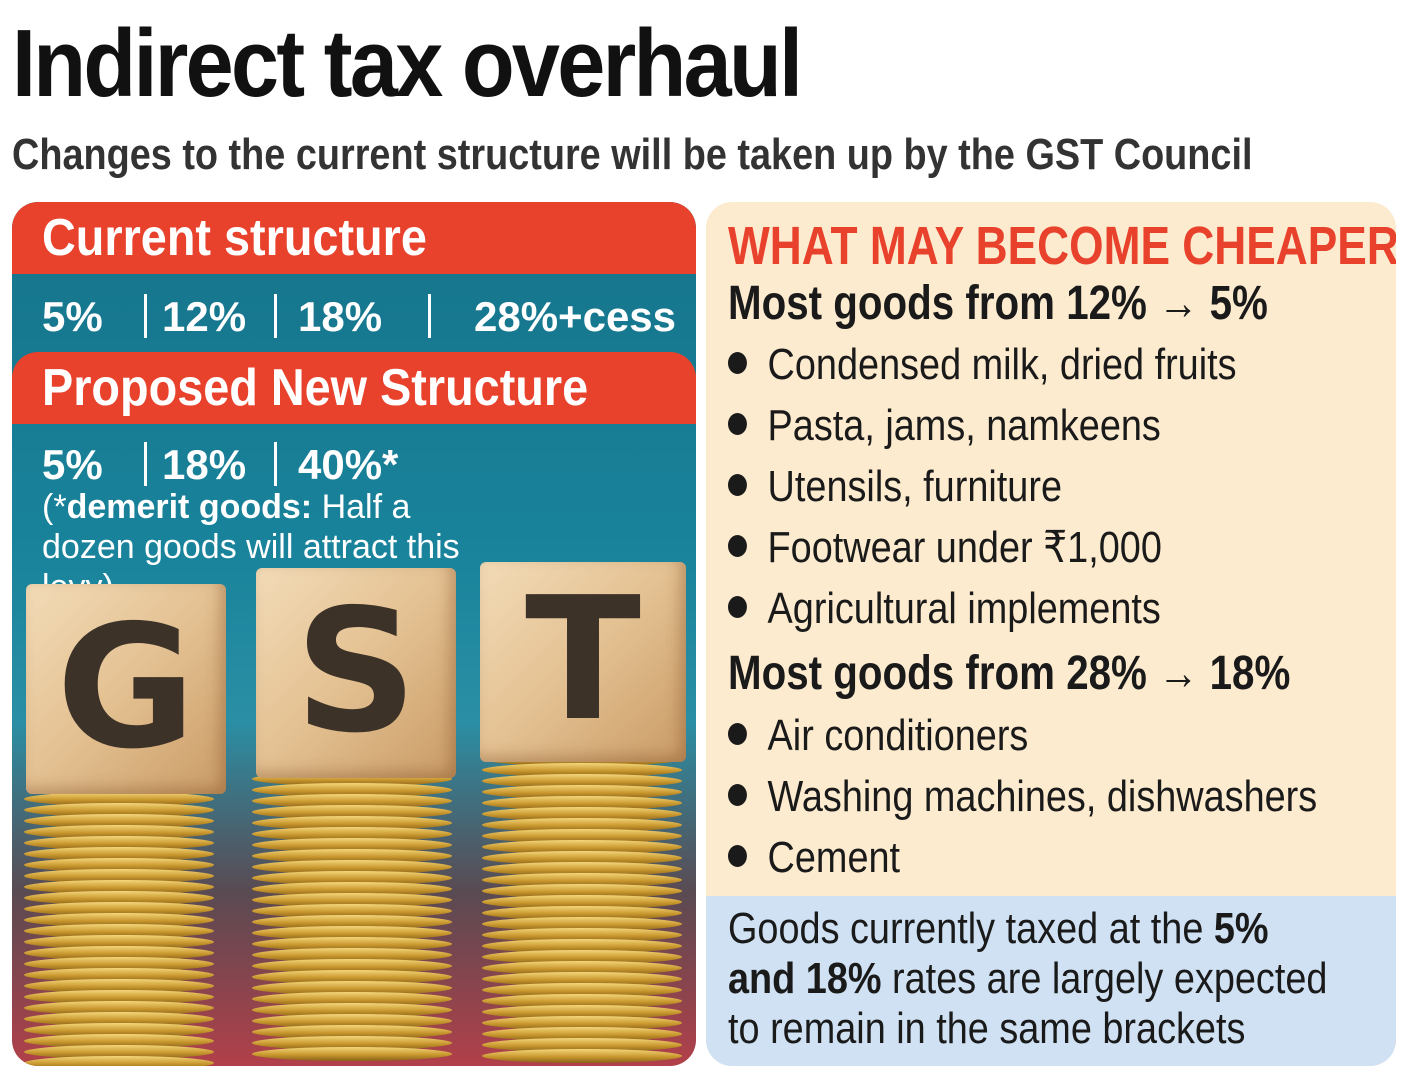 The image size is (1406, 1078). What do you see at coordinates (126, 688) in the screenshot?
I see `cube-letter-g: G` at bounding box center [126, 688].